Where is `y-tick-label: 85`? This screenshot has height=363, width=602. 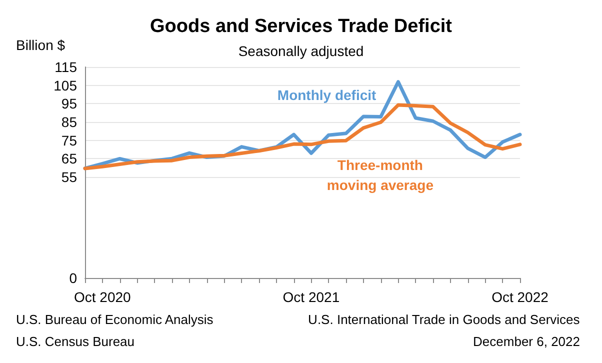
y-tick-label: 85 is located at coordinates (69, 122).